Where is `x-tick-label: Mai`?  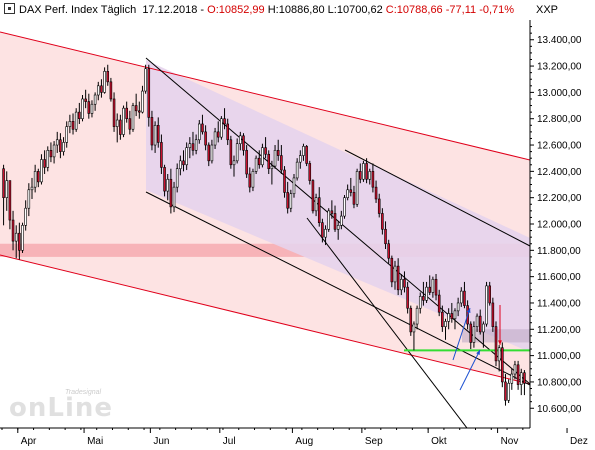
x-tick-label: Mai is located at coordinates (95, 441).